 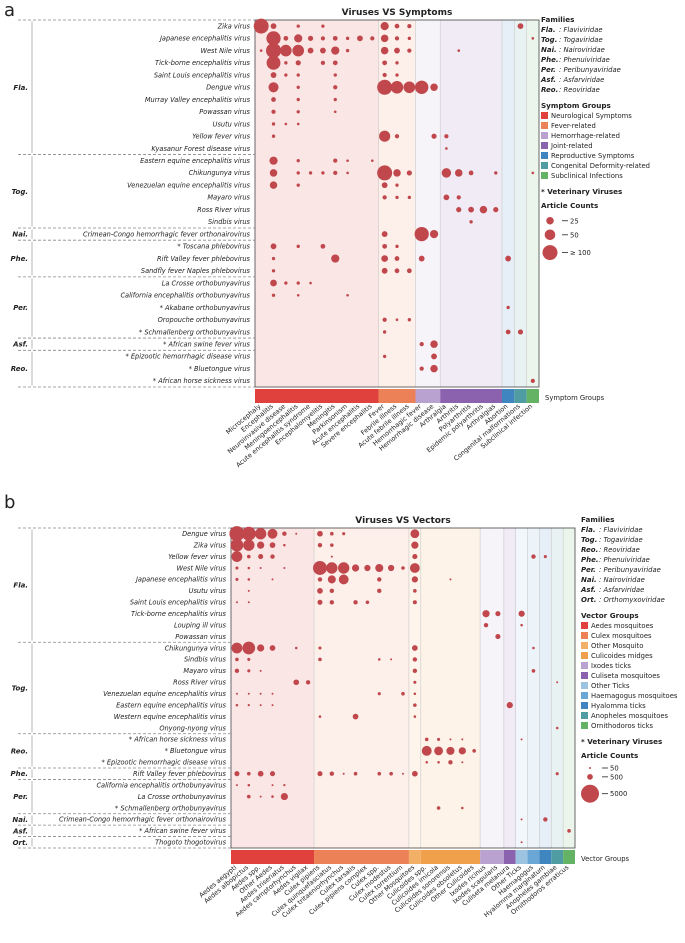 What do you see at coordinates (579, 90) in the screenshot?
I see `legend-family-name: : Reoviridae` at bounding box center [579, 90].